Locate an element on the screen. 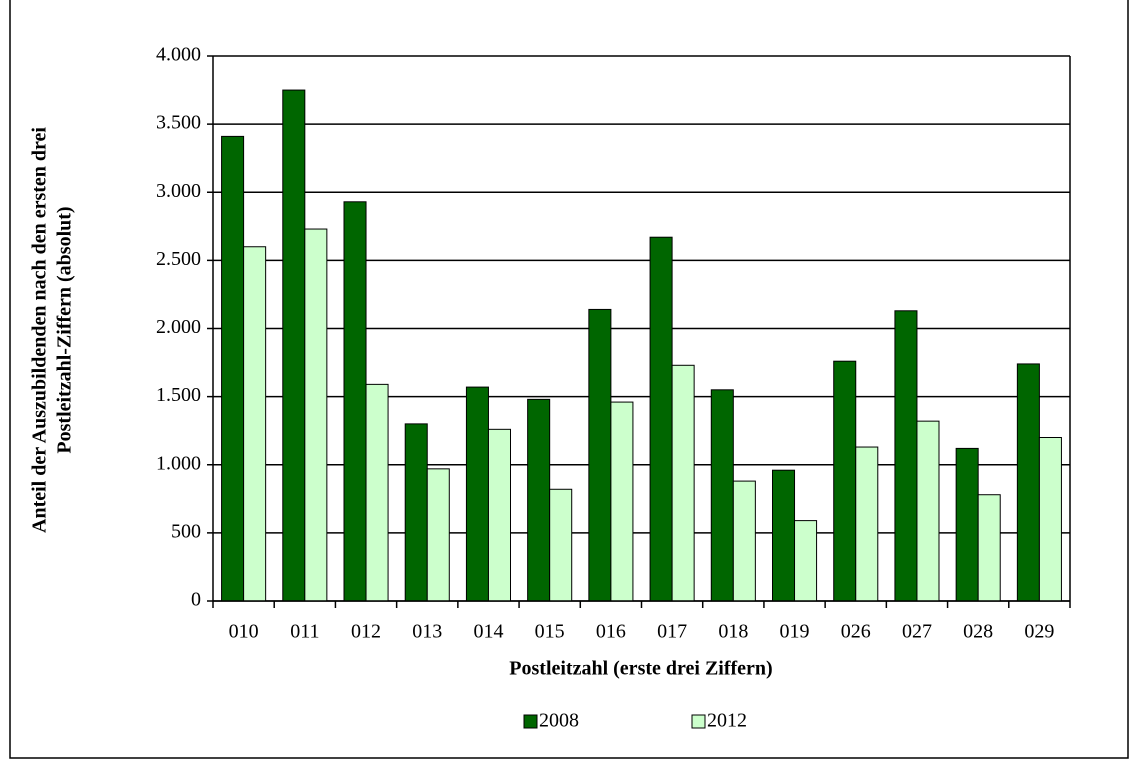 The image size is (1130, 760). x-tick-label: 018 is located at coordinates (733, 632).